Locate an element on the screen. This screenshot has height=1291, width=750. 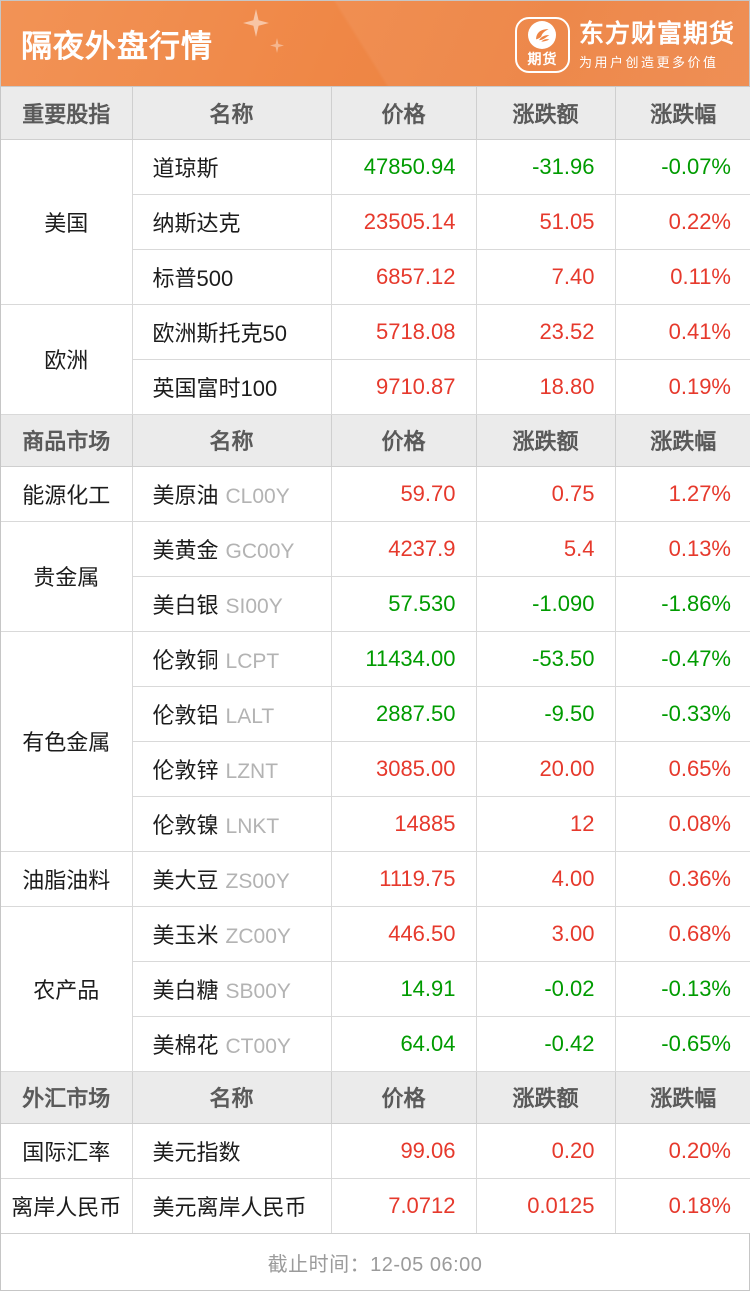
section-header-row: 商品市场 名称 价格 涨跌额 涨跌幅 is located at coordinates (375, 440).